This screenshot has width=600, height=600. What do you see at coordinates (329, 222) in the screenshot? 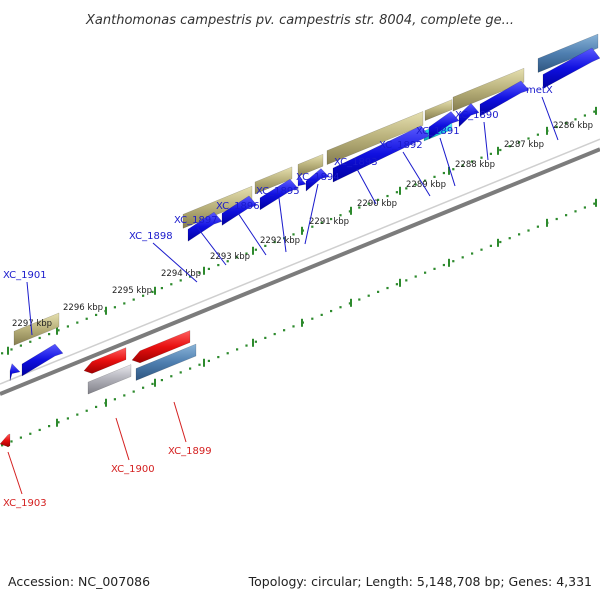
I see `tick-label: 2291 kbp` at bounding box center [329, 222].